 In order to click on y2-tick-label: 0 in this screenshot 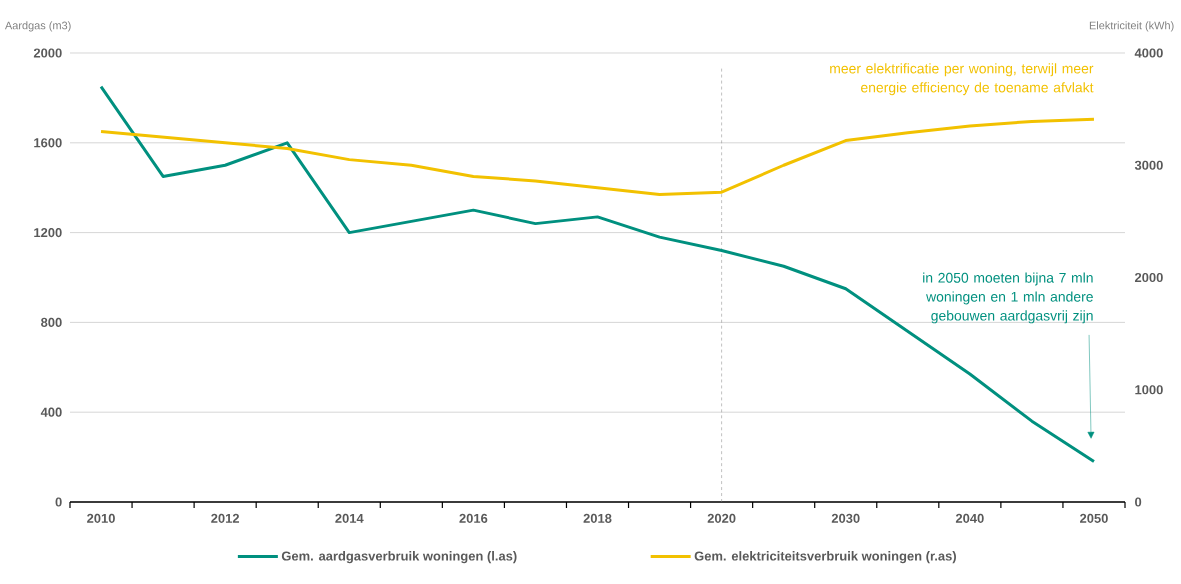, I will do `click(1138, 502)`.